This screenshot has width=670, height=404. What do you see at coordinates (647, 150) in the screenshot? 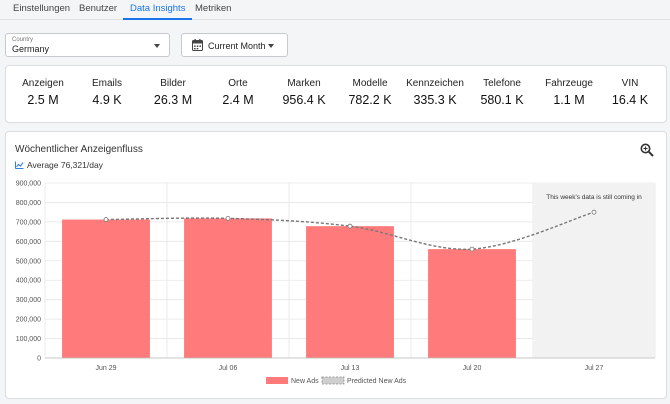
I see `zoom-icon` at bounding box center [647, 150].